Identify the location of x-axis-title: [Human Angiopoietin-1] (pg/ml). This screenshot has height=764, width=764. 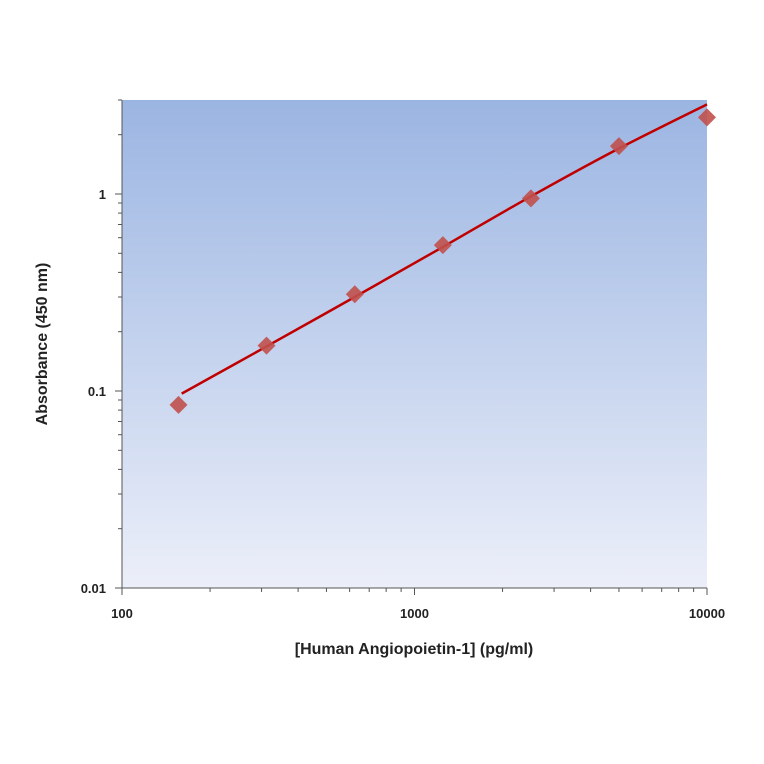
(414, 649).